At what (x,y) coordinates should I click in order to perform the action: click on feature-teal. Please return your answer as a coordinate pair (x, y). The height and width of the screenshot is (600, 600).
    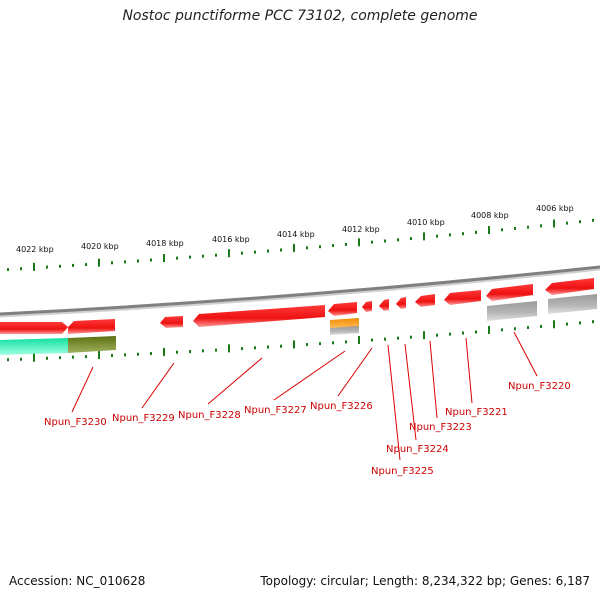
    Looking at the image, I should click on (34, 346).